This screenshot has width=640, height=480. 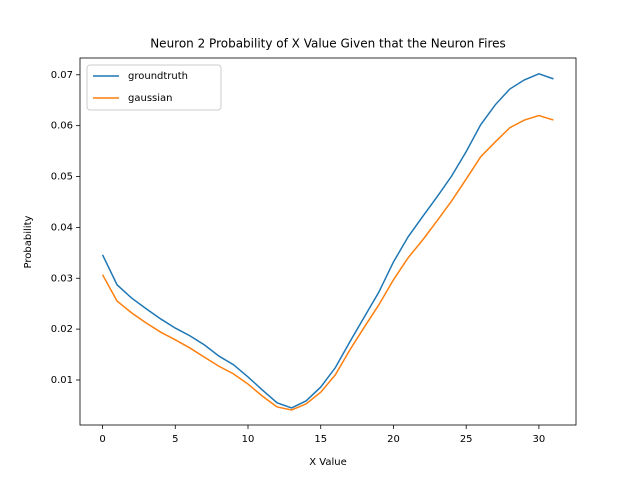 What do you see at coordinates (248, 439) in the screenshot?
I see `x-tick-label: 10` at bounding box center [248, 439].